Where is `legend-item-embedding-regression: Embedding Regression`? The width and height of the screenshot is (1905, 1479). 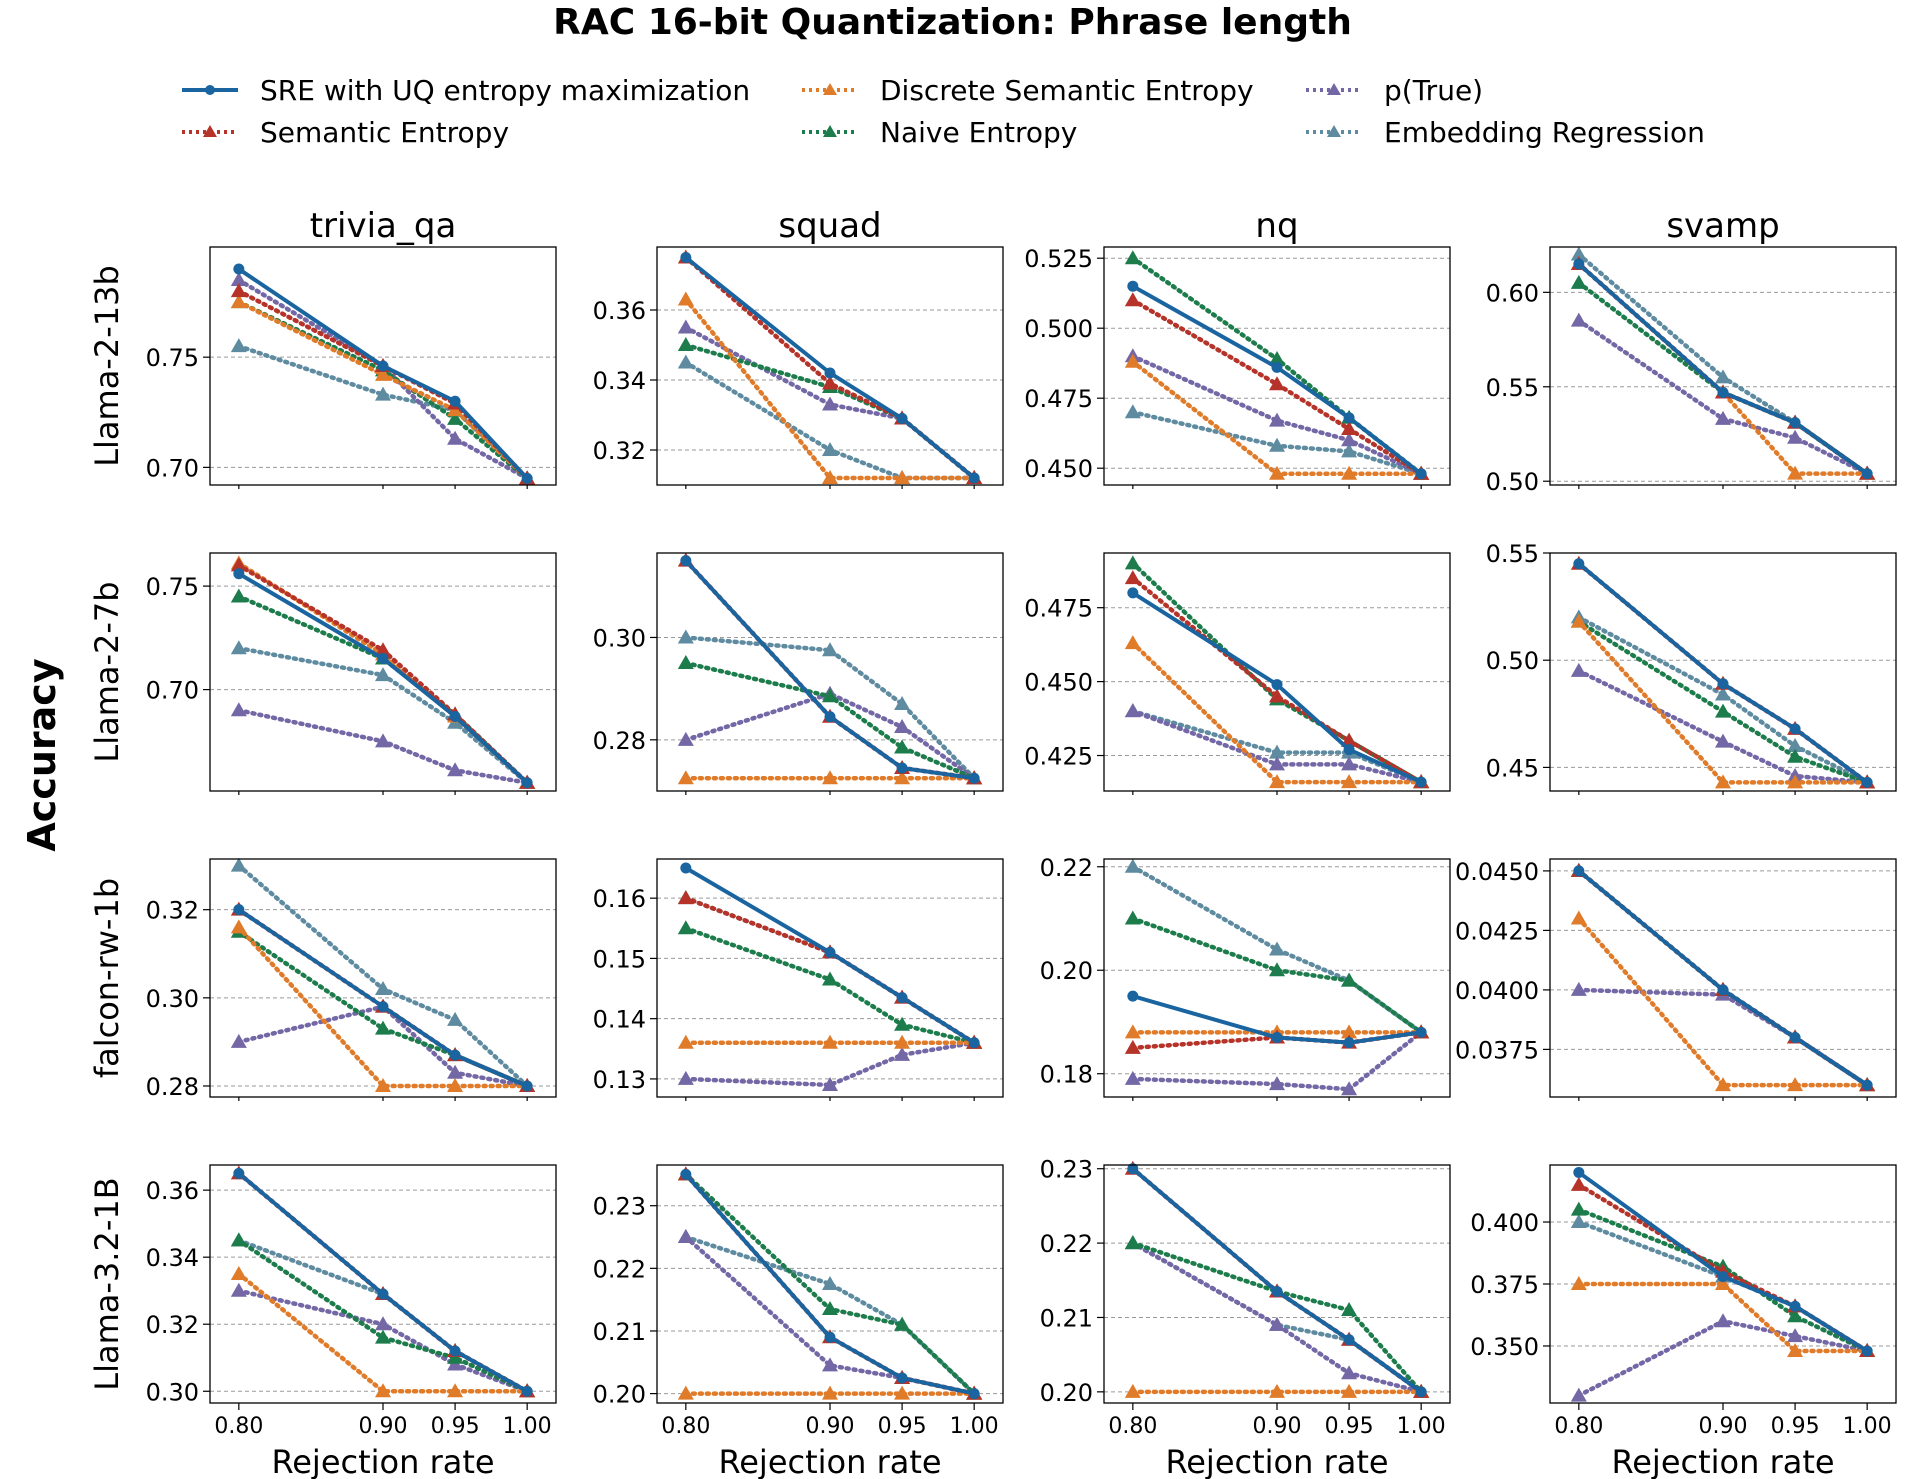
legend-item-embedding-regression: Embedding Regression is located at coordinates (1504, 132).